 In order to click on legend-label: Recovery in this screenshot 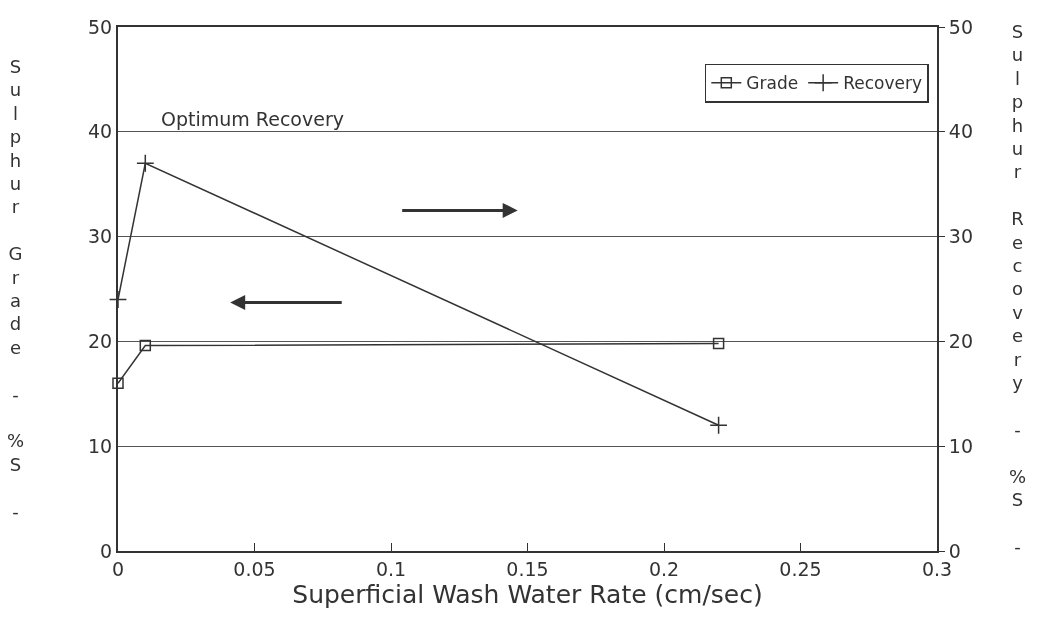, I will do `click(882, 83)`.